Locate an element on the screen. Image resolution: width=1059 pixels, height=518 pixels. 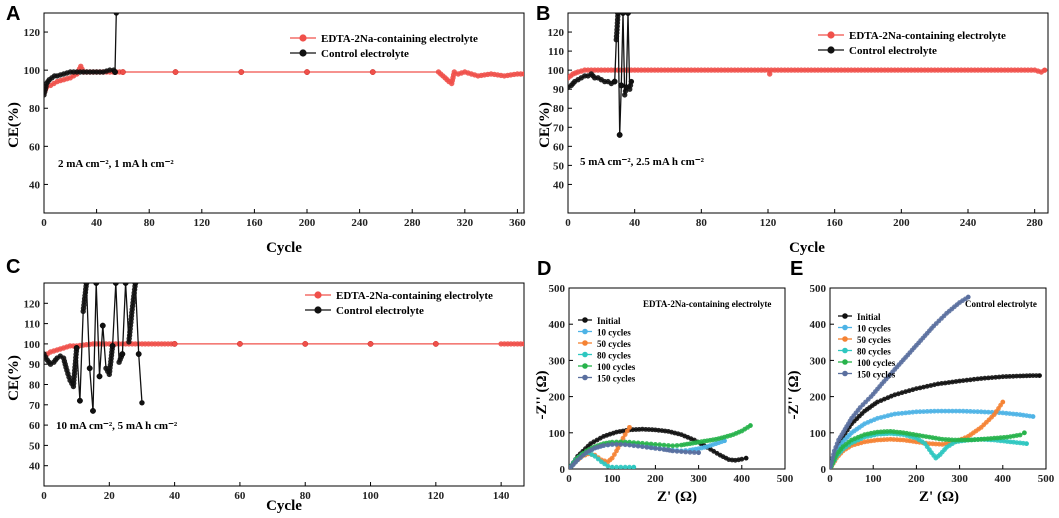
x-tick-label: 160 is located at coordinates (254, 223).